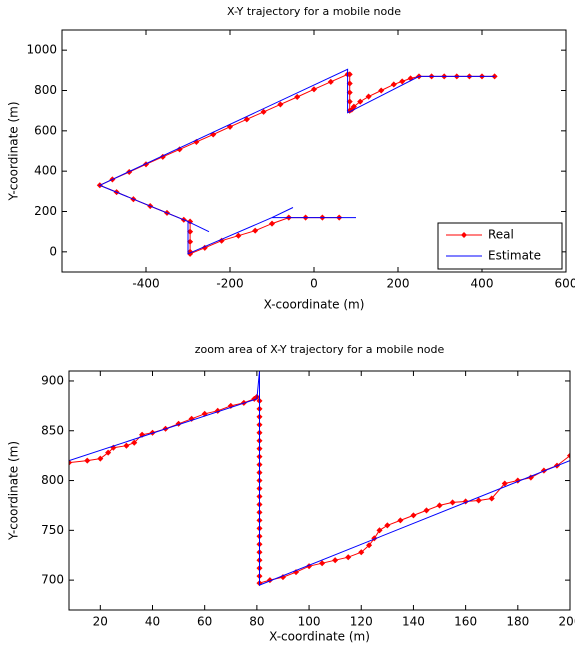 This screenshot has height=653, width=575. I want to click on y-tick-label: 700, so click(52, 580).